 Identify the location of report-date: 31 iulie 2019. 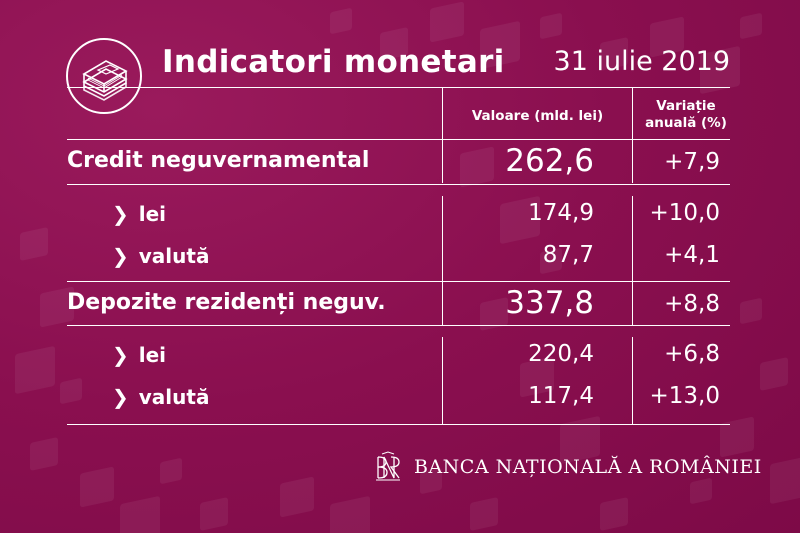
(641, 61).